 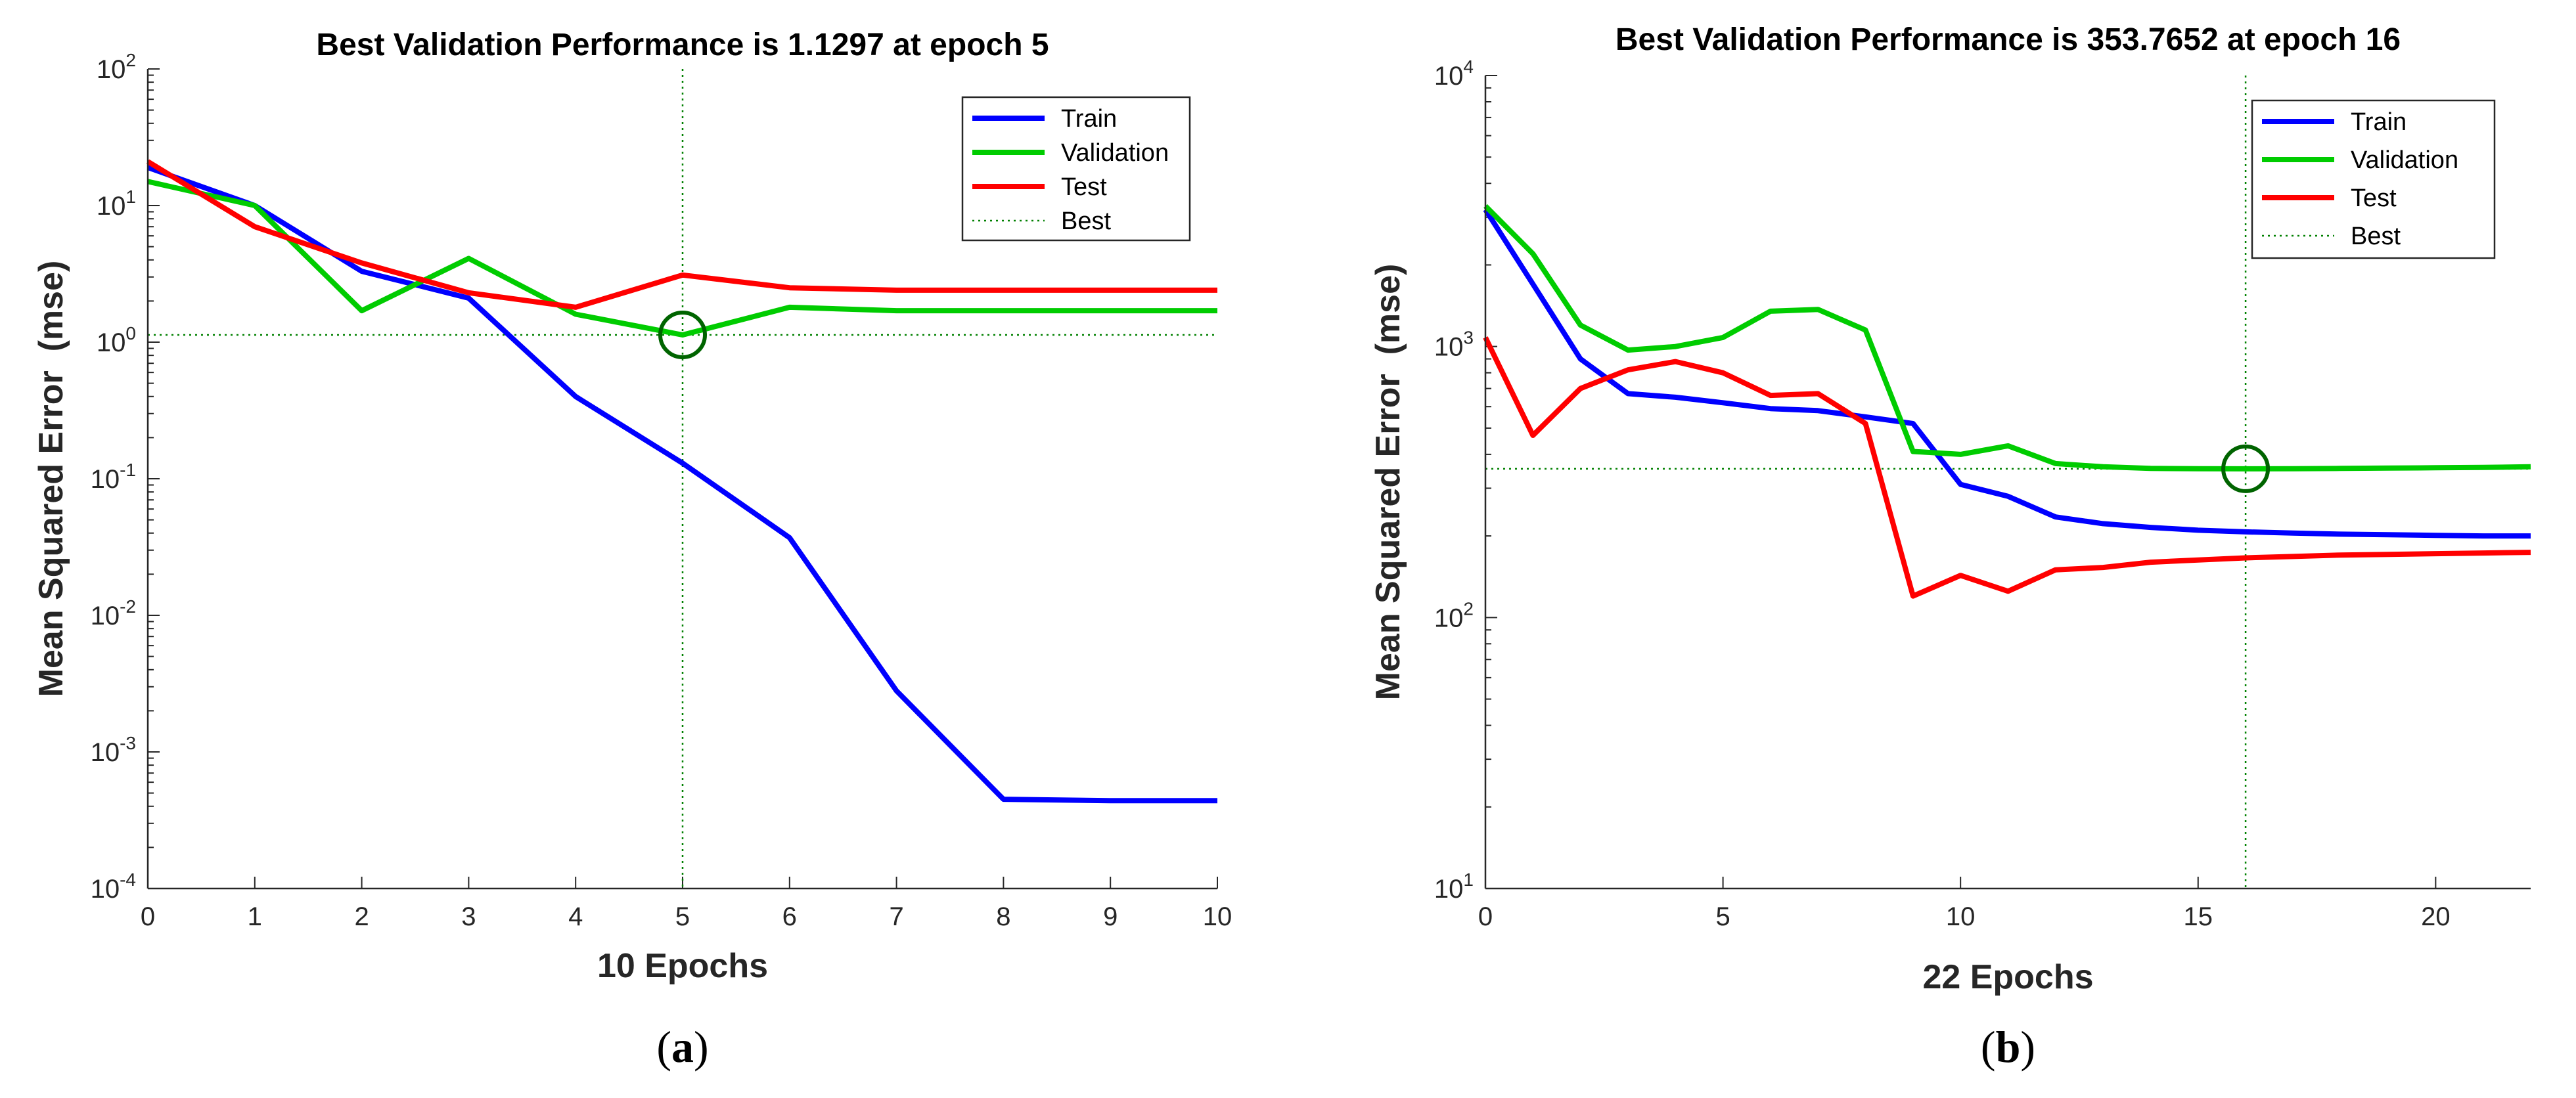 I want to click on x-tick-label: 8, so click(x=1003, y=916).